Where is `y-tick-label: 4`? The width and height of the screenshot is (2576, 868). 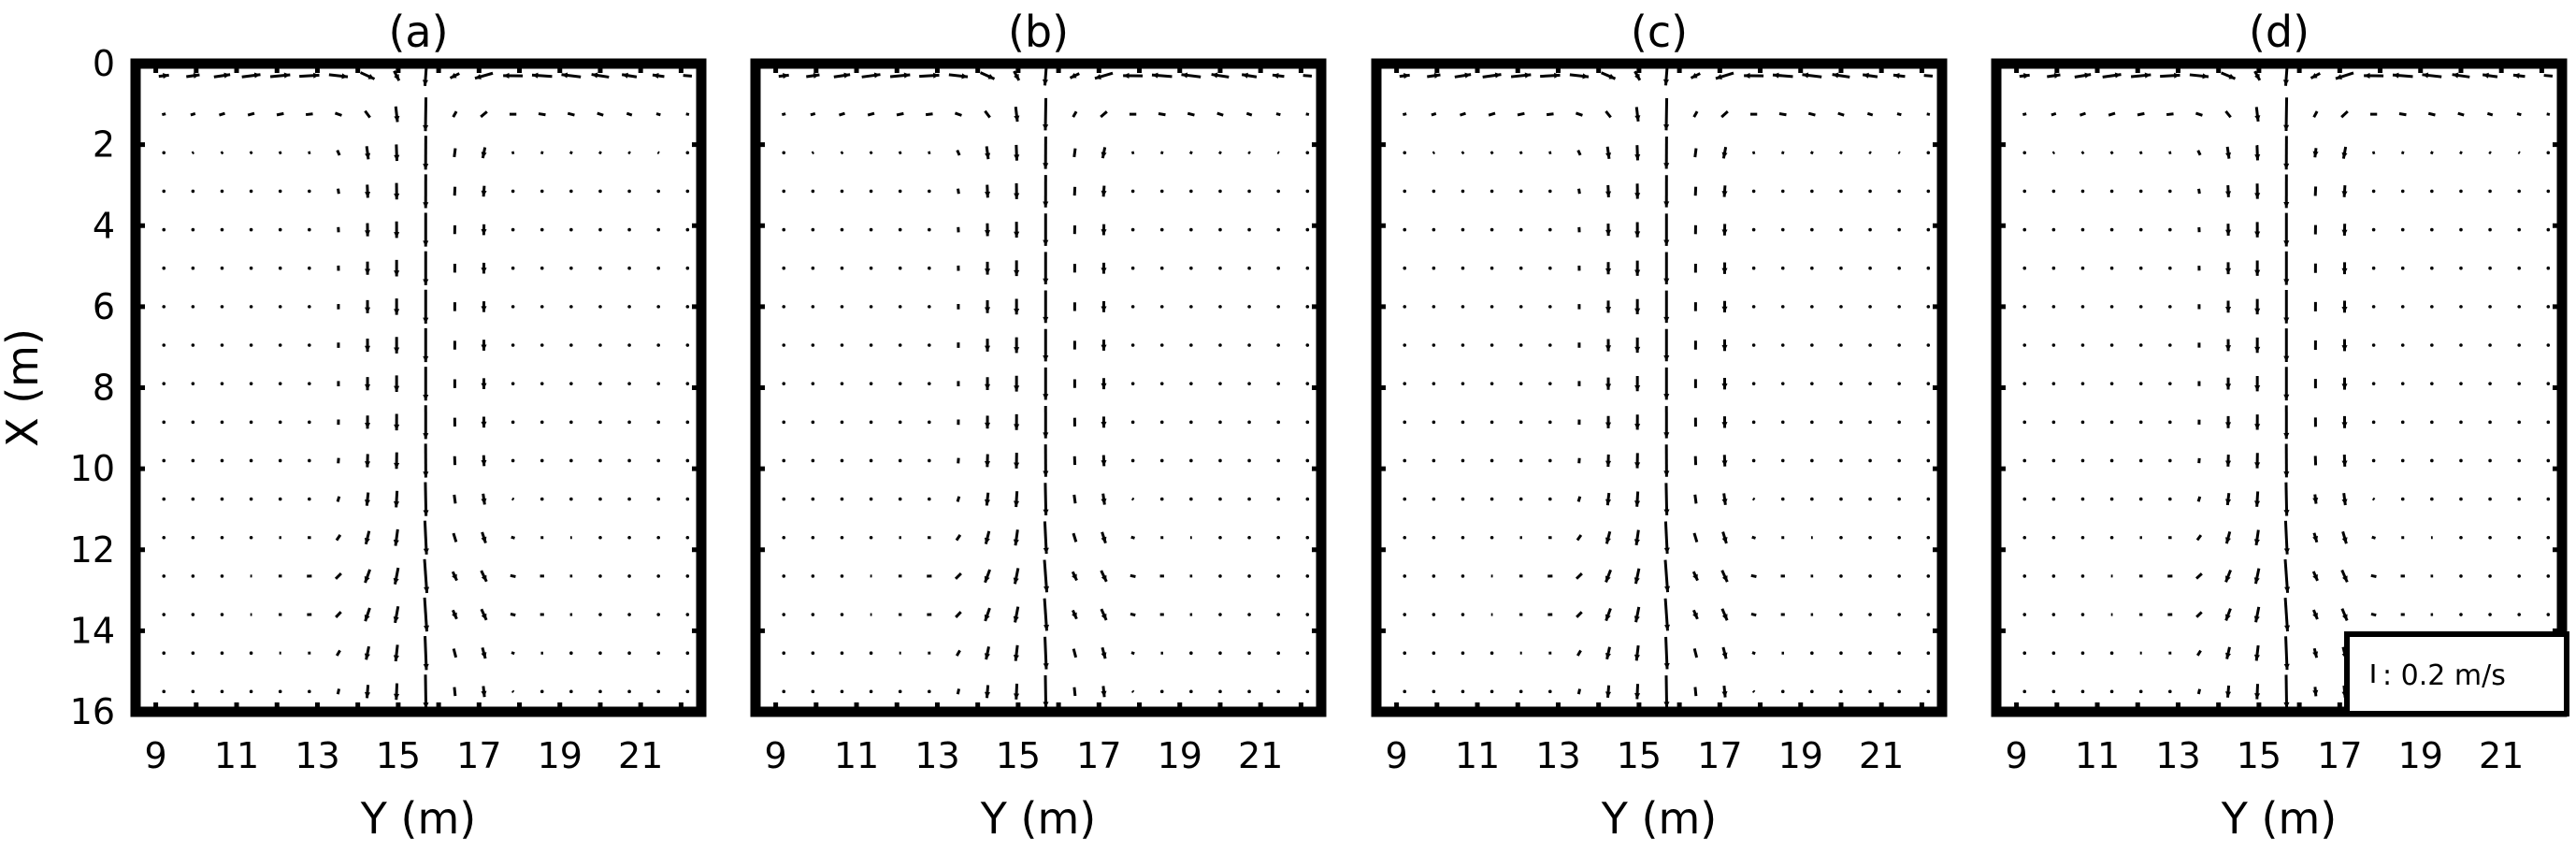
y-tick-label: 4 is located at coordinates (104, 225).